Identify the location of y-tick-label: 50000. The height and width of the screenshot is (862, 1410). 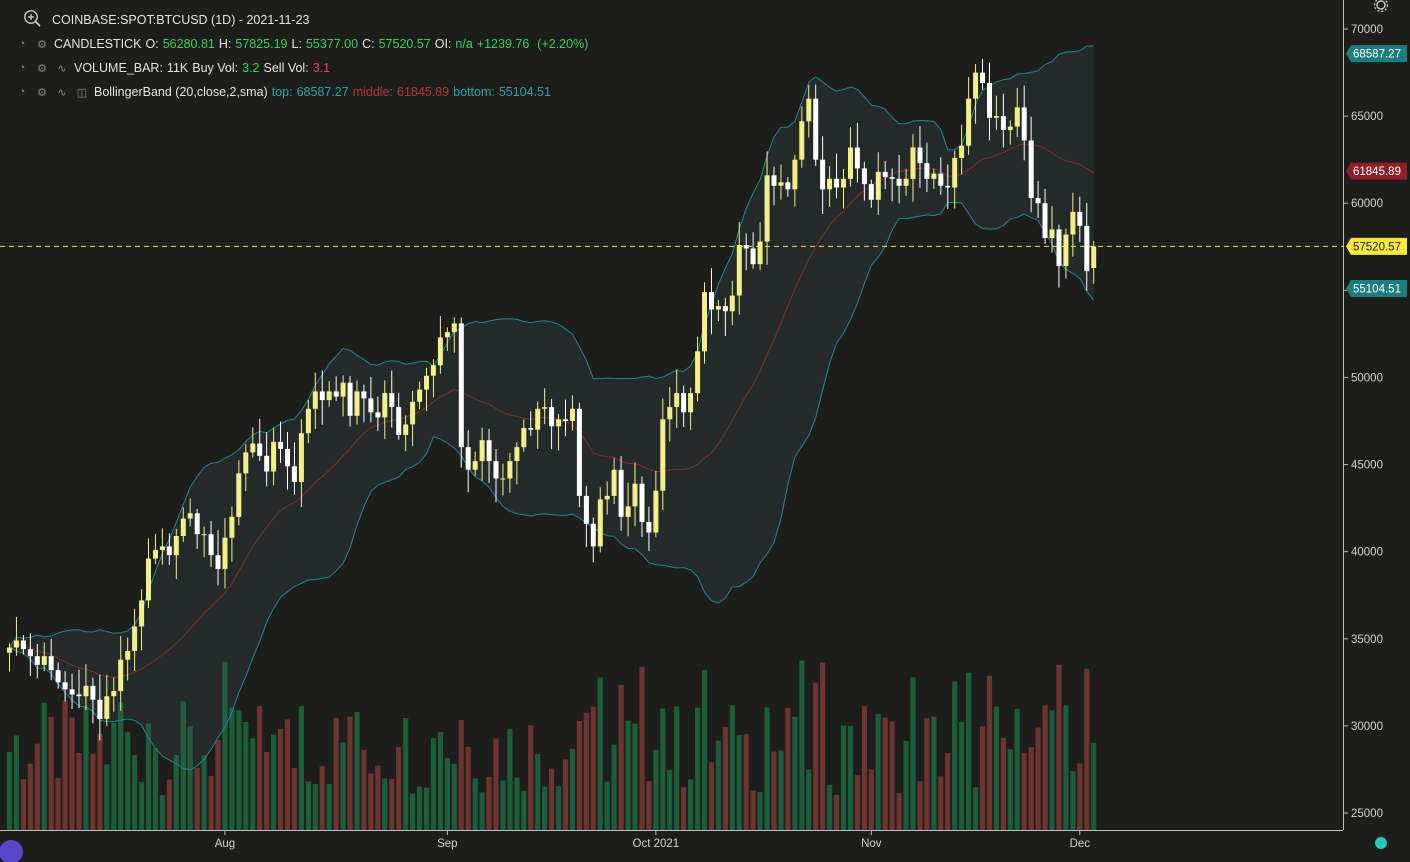
(1367, 378).